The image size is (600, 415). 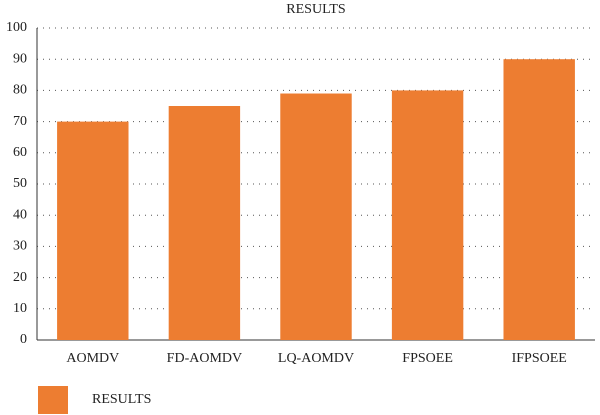 I want to click on y-tick-label: 60, so click(x=20, y=152).